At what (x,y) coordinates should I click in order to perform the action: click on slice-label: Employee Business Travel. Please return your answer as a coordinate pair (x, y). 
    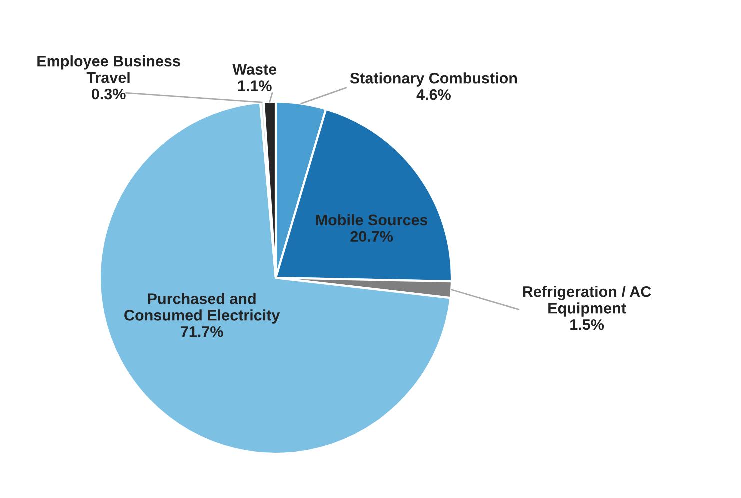
    Looking at the image, I should click on (109, 70).